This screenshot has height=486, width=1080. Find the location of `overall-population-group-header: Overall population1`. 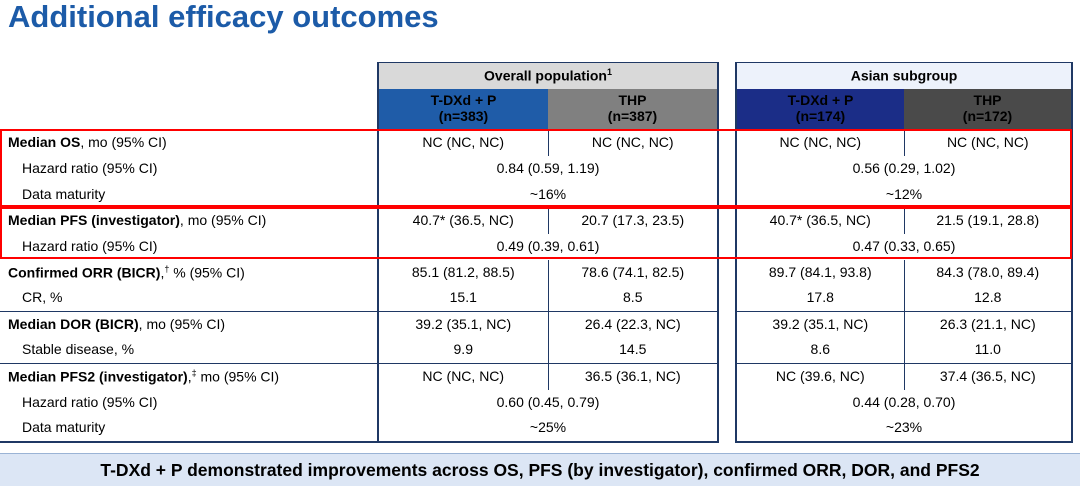

overall-population-group-header: Overall population1 is located at coordinates (548, 75).